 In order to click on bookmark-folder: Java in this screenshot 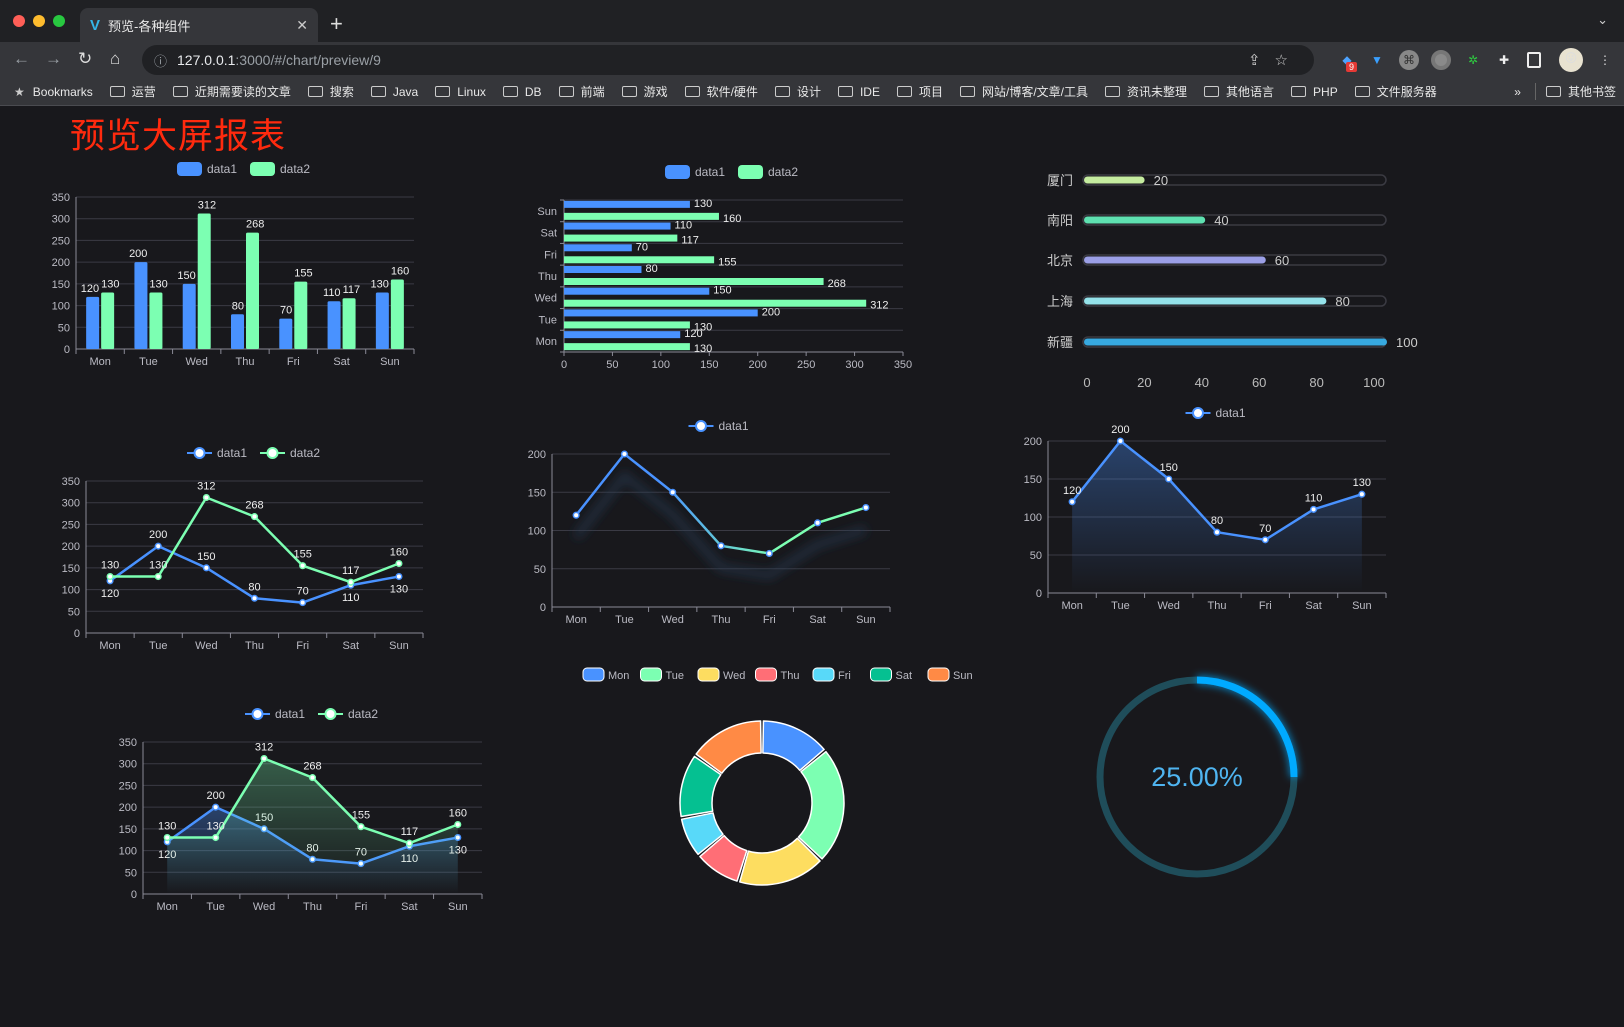, I will do `click(394, 92)`.